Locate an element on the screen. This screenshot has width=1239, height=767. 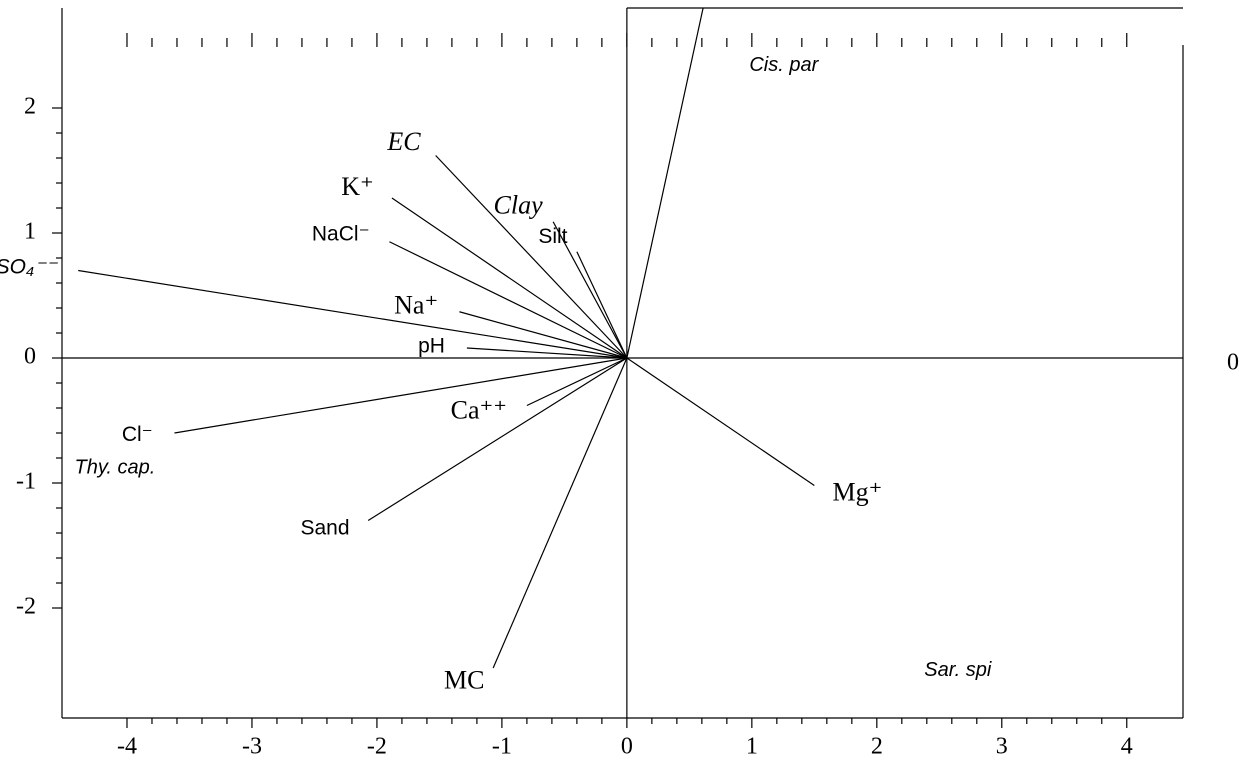
y-tick-label: 2 is located at coordinates (30, 107).